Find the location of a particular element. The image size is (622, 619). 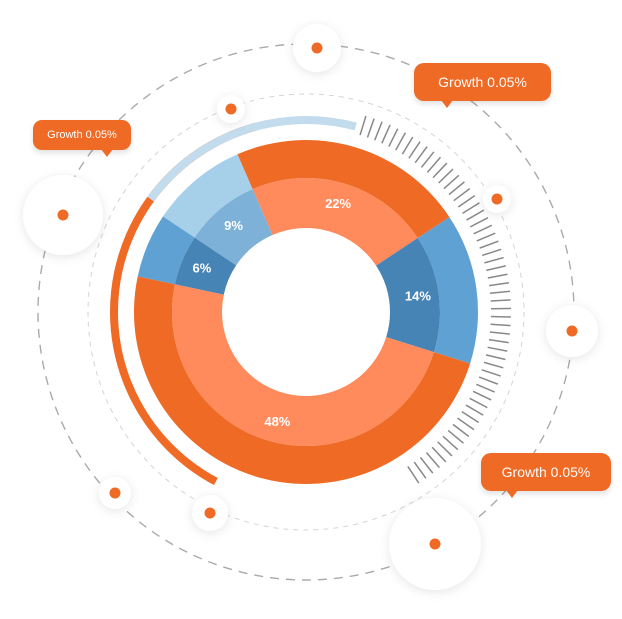

slice-label-2: 48% is located at coordinates (277, 421).